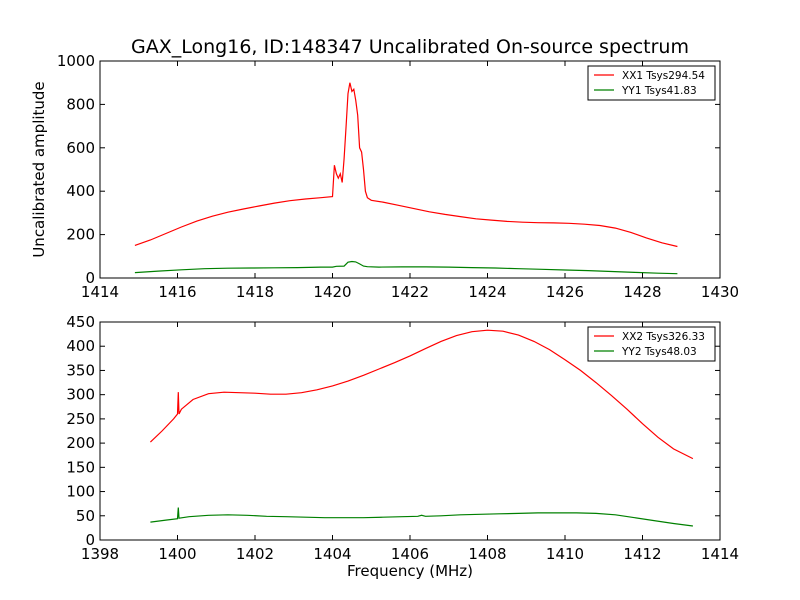  I want to click on x-tick-label: 1404, so click(332, 554).